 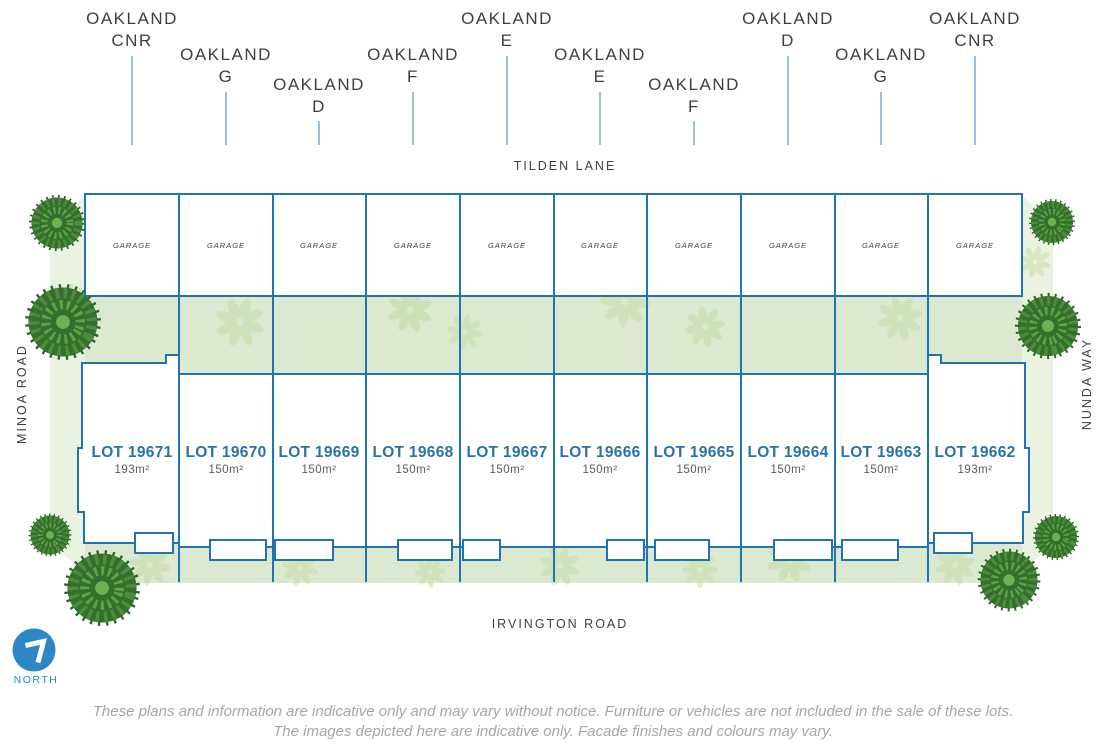 I want to click on lot-label: LOT 19663 150m², so click(x=880, y=460).